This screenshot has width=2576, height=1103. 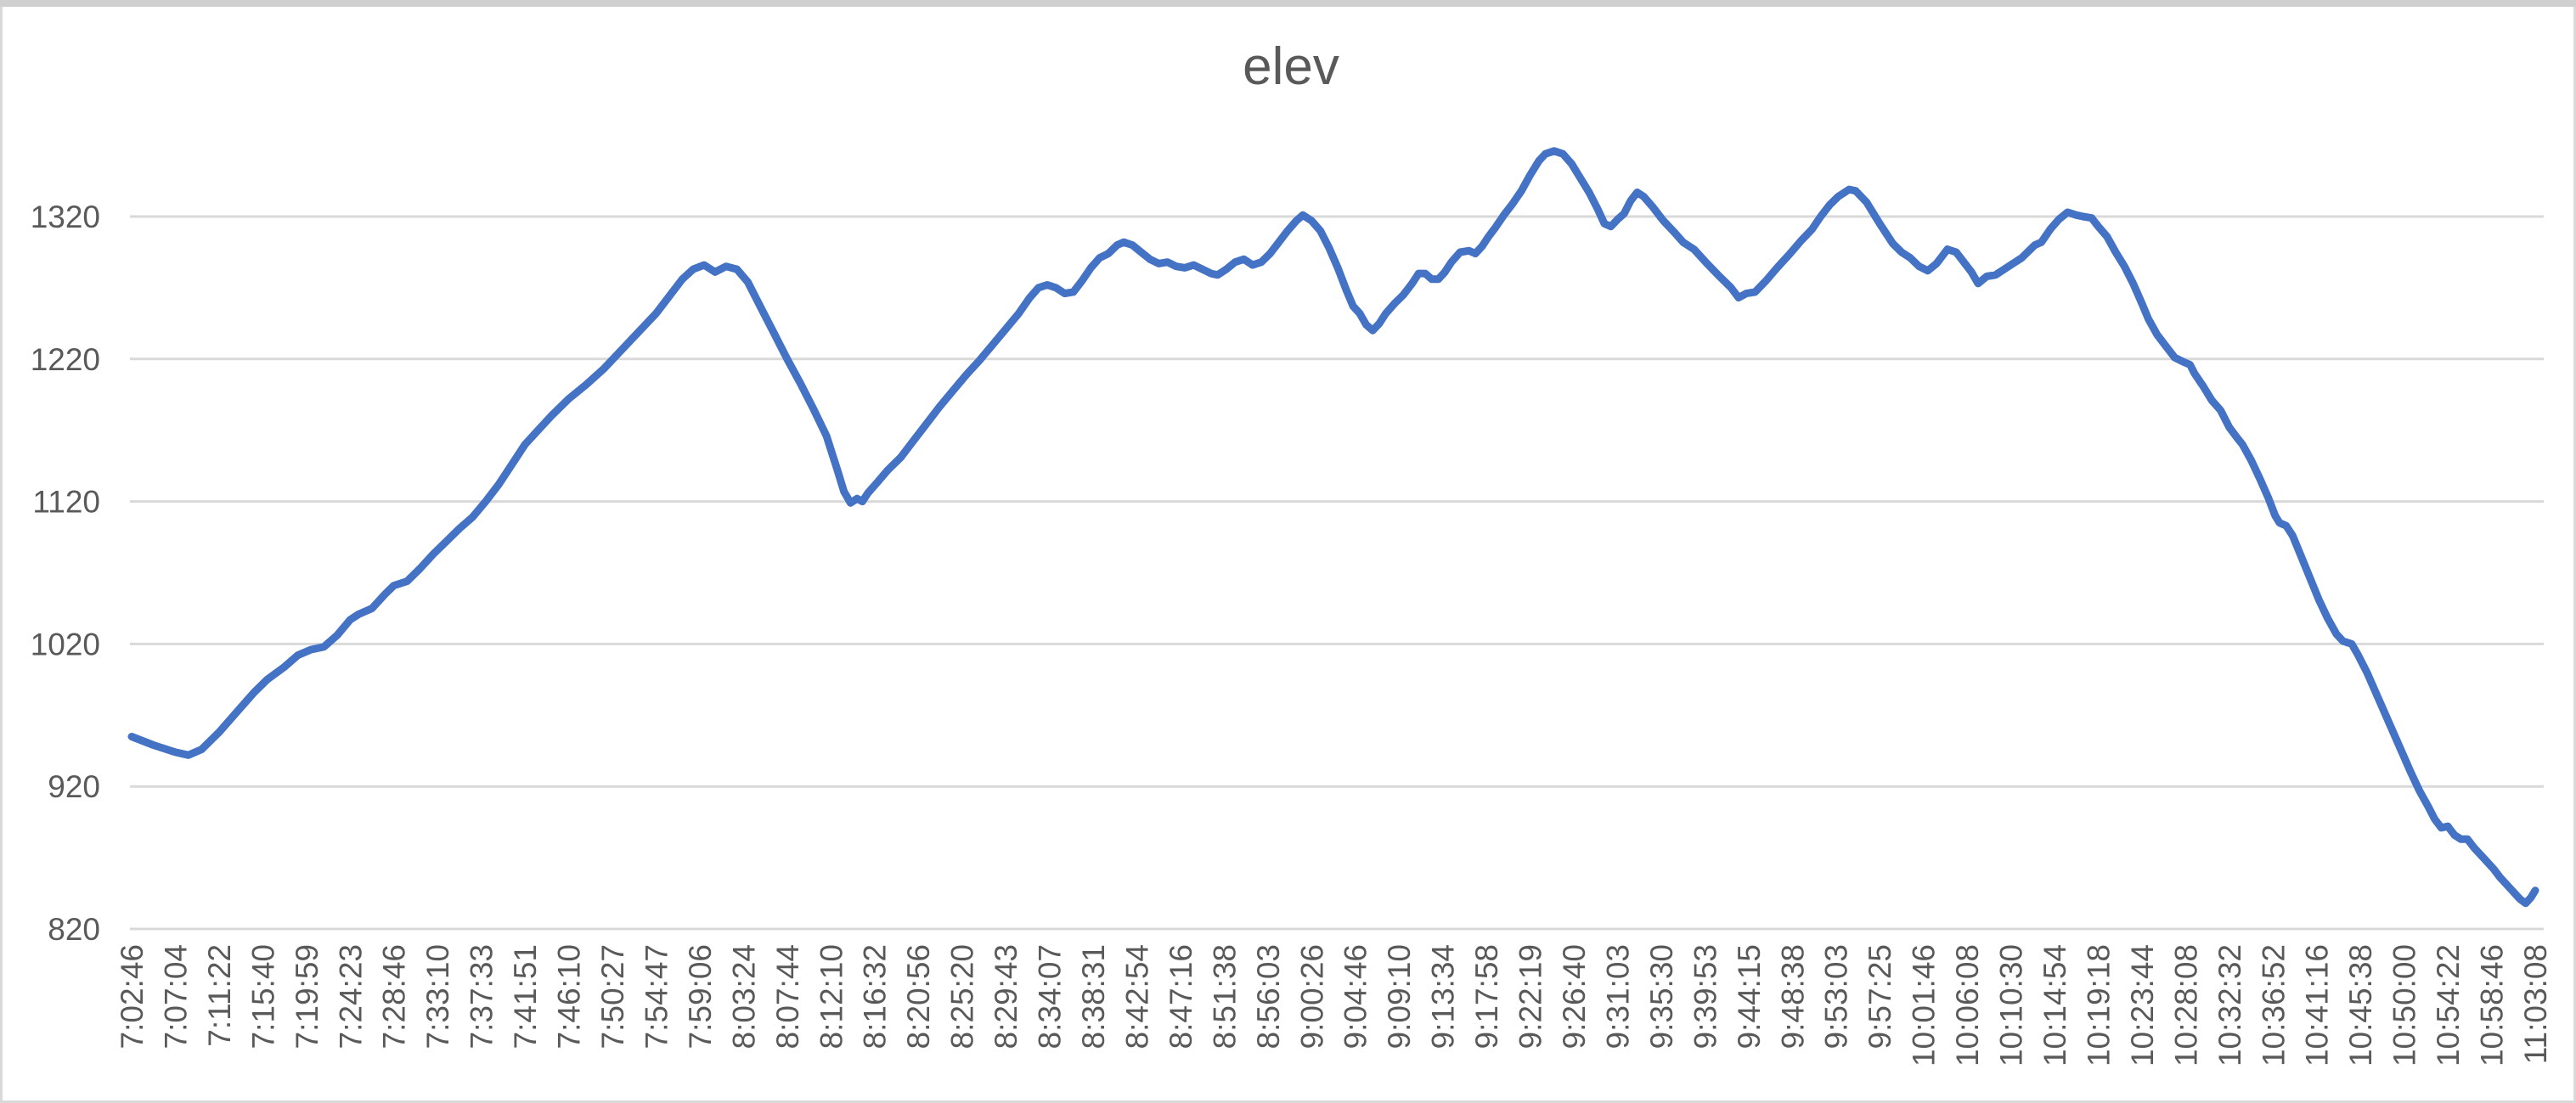 I want to click on x-tick-label-46: 10:23:44, so click(x=2142, y=1005).